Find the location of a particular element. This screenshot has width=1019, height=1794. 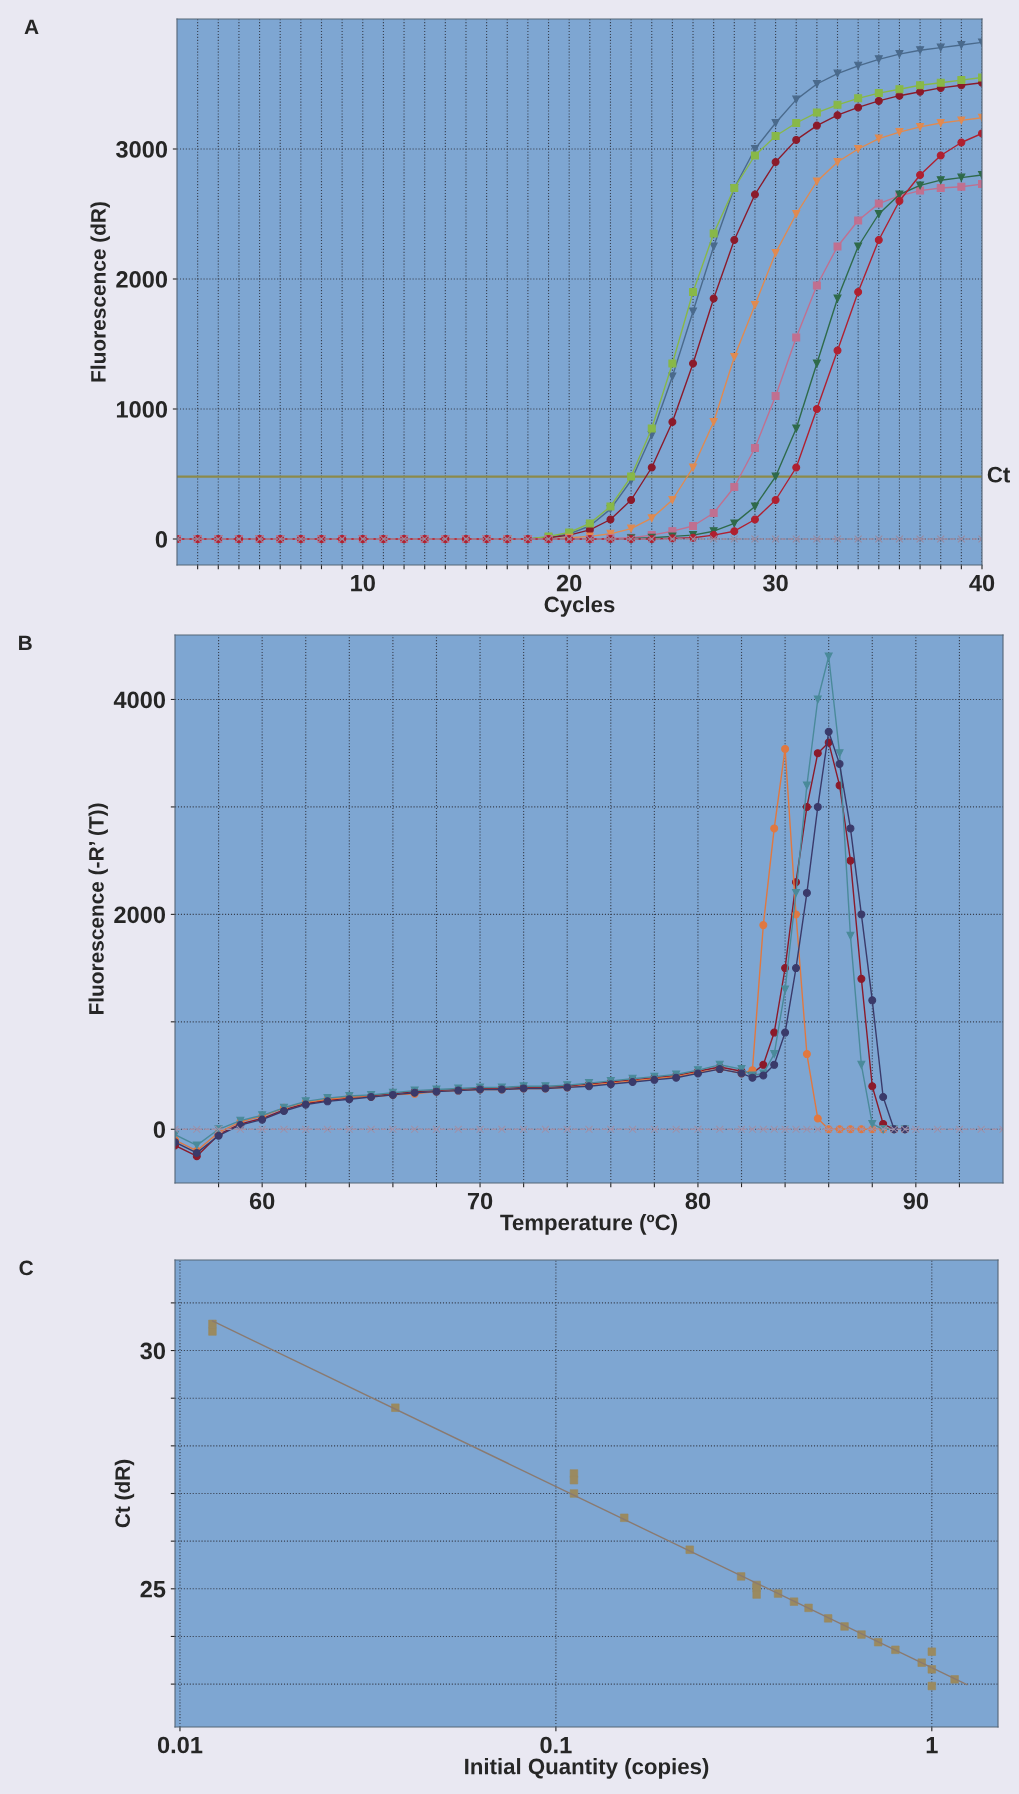

x-tick-label: 0.1 is located at coordinates (556, 1745).